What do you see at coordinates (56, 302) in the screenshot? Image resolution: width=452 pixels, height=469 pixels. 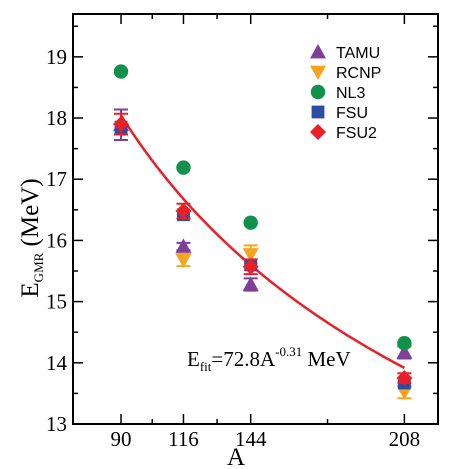 I see `y-tick-label: 15` at bounding box center [56, 302].